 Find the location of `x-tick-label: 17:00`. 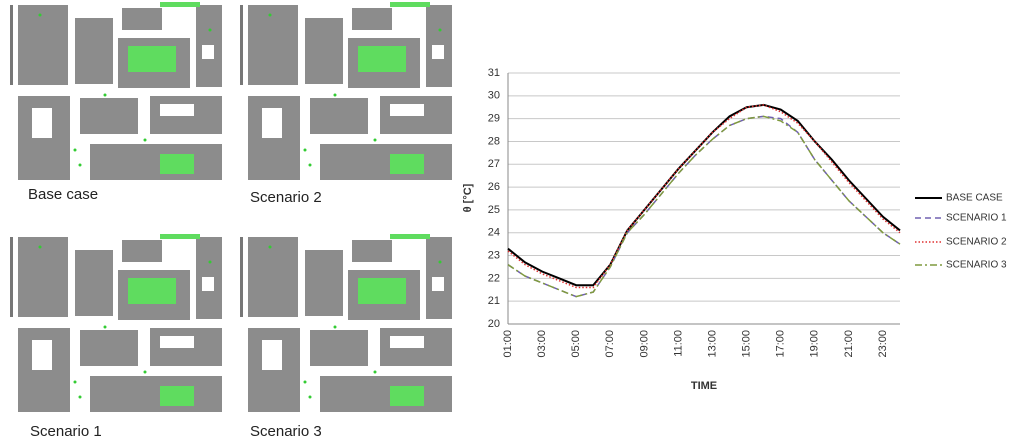

x-tick-label: 17:00 is located at coordinates (781, 344).